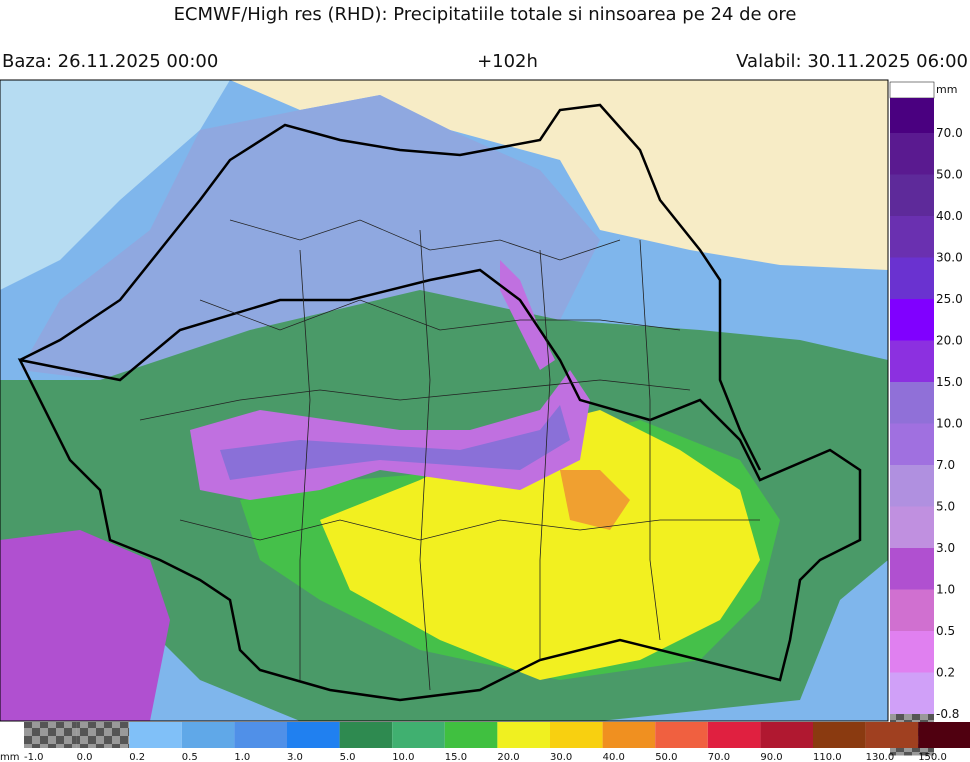 Image resolution: width=970 pixels, height=762 pixels. What do you see at coordinates (949, 299) in the screenshot?
I see `legend-label: 25.0` at bounding box center [949, 299].